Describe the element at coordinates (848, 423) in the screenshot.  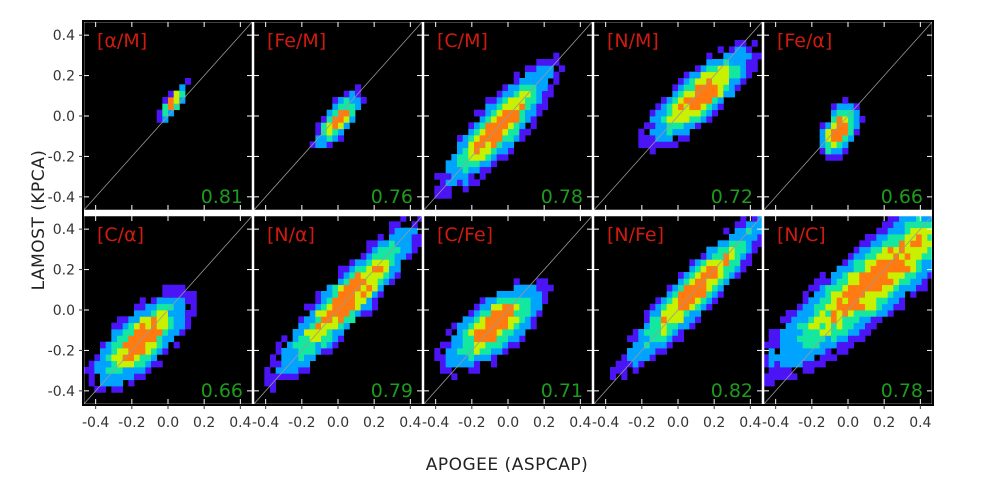
I see `x-tick-label: 0.0` at that location.